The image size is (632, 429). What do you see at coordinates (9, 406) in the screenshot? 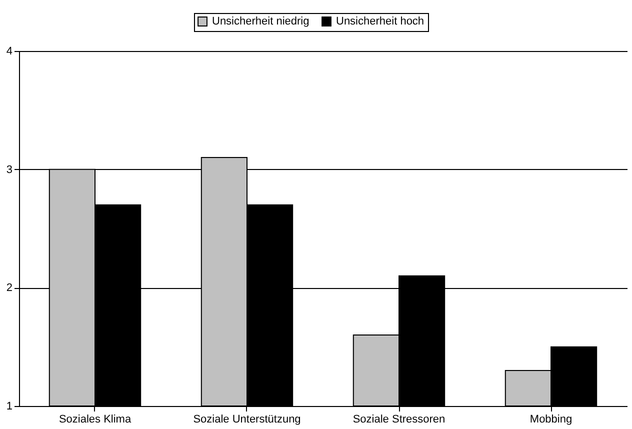
I see `y-tick-label: 1` at bounding box center [9, 406].